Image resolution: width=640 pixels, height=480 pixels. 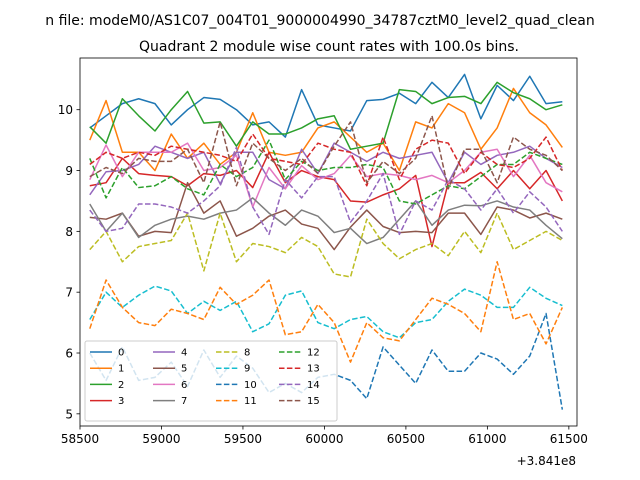 What do you see at coordinates (69, 414) in the screenshot?
I see `y-tick-label: 5` at bounding box center [69, 414].